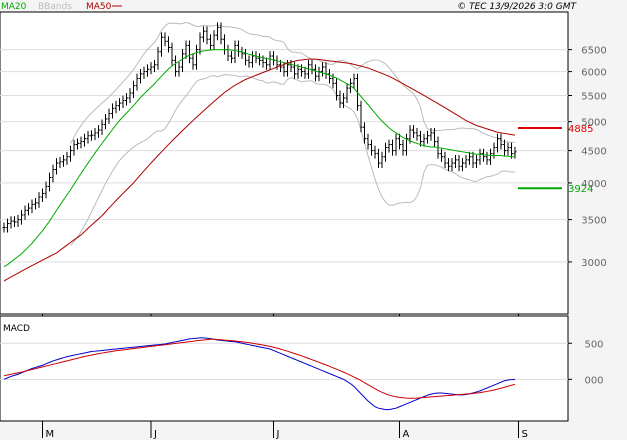  What do you see at coordinates (593, 184) in the screenshot?
I see `price-tick-label: 4000` at bounding box center [593, 184].